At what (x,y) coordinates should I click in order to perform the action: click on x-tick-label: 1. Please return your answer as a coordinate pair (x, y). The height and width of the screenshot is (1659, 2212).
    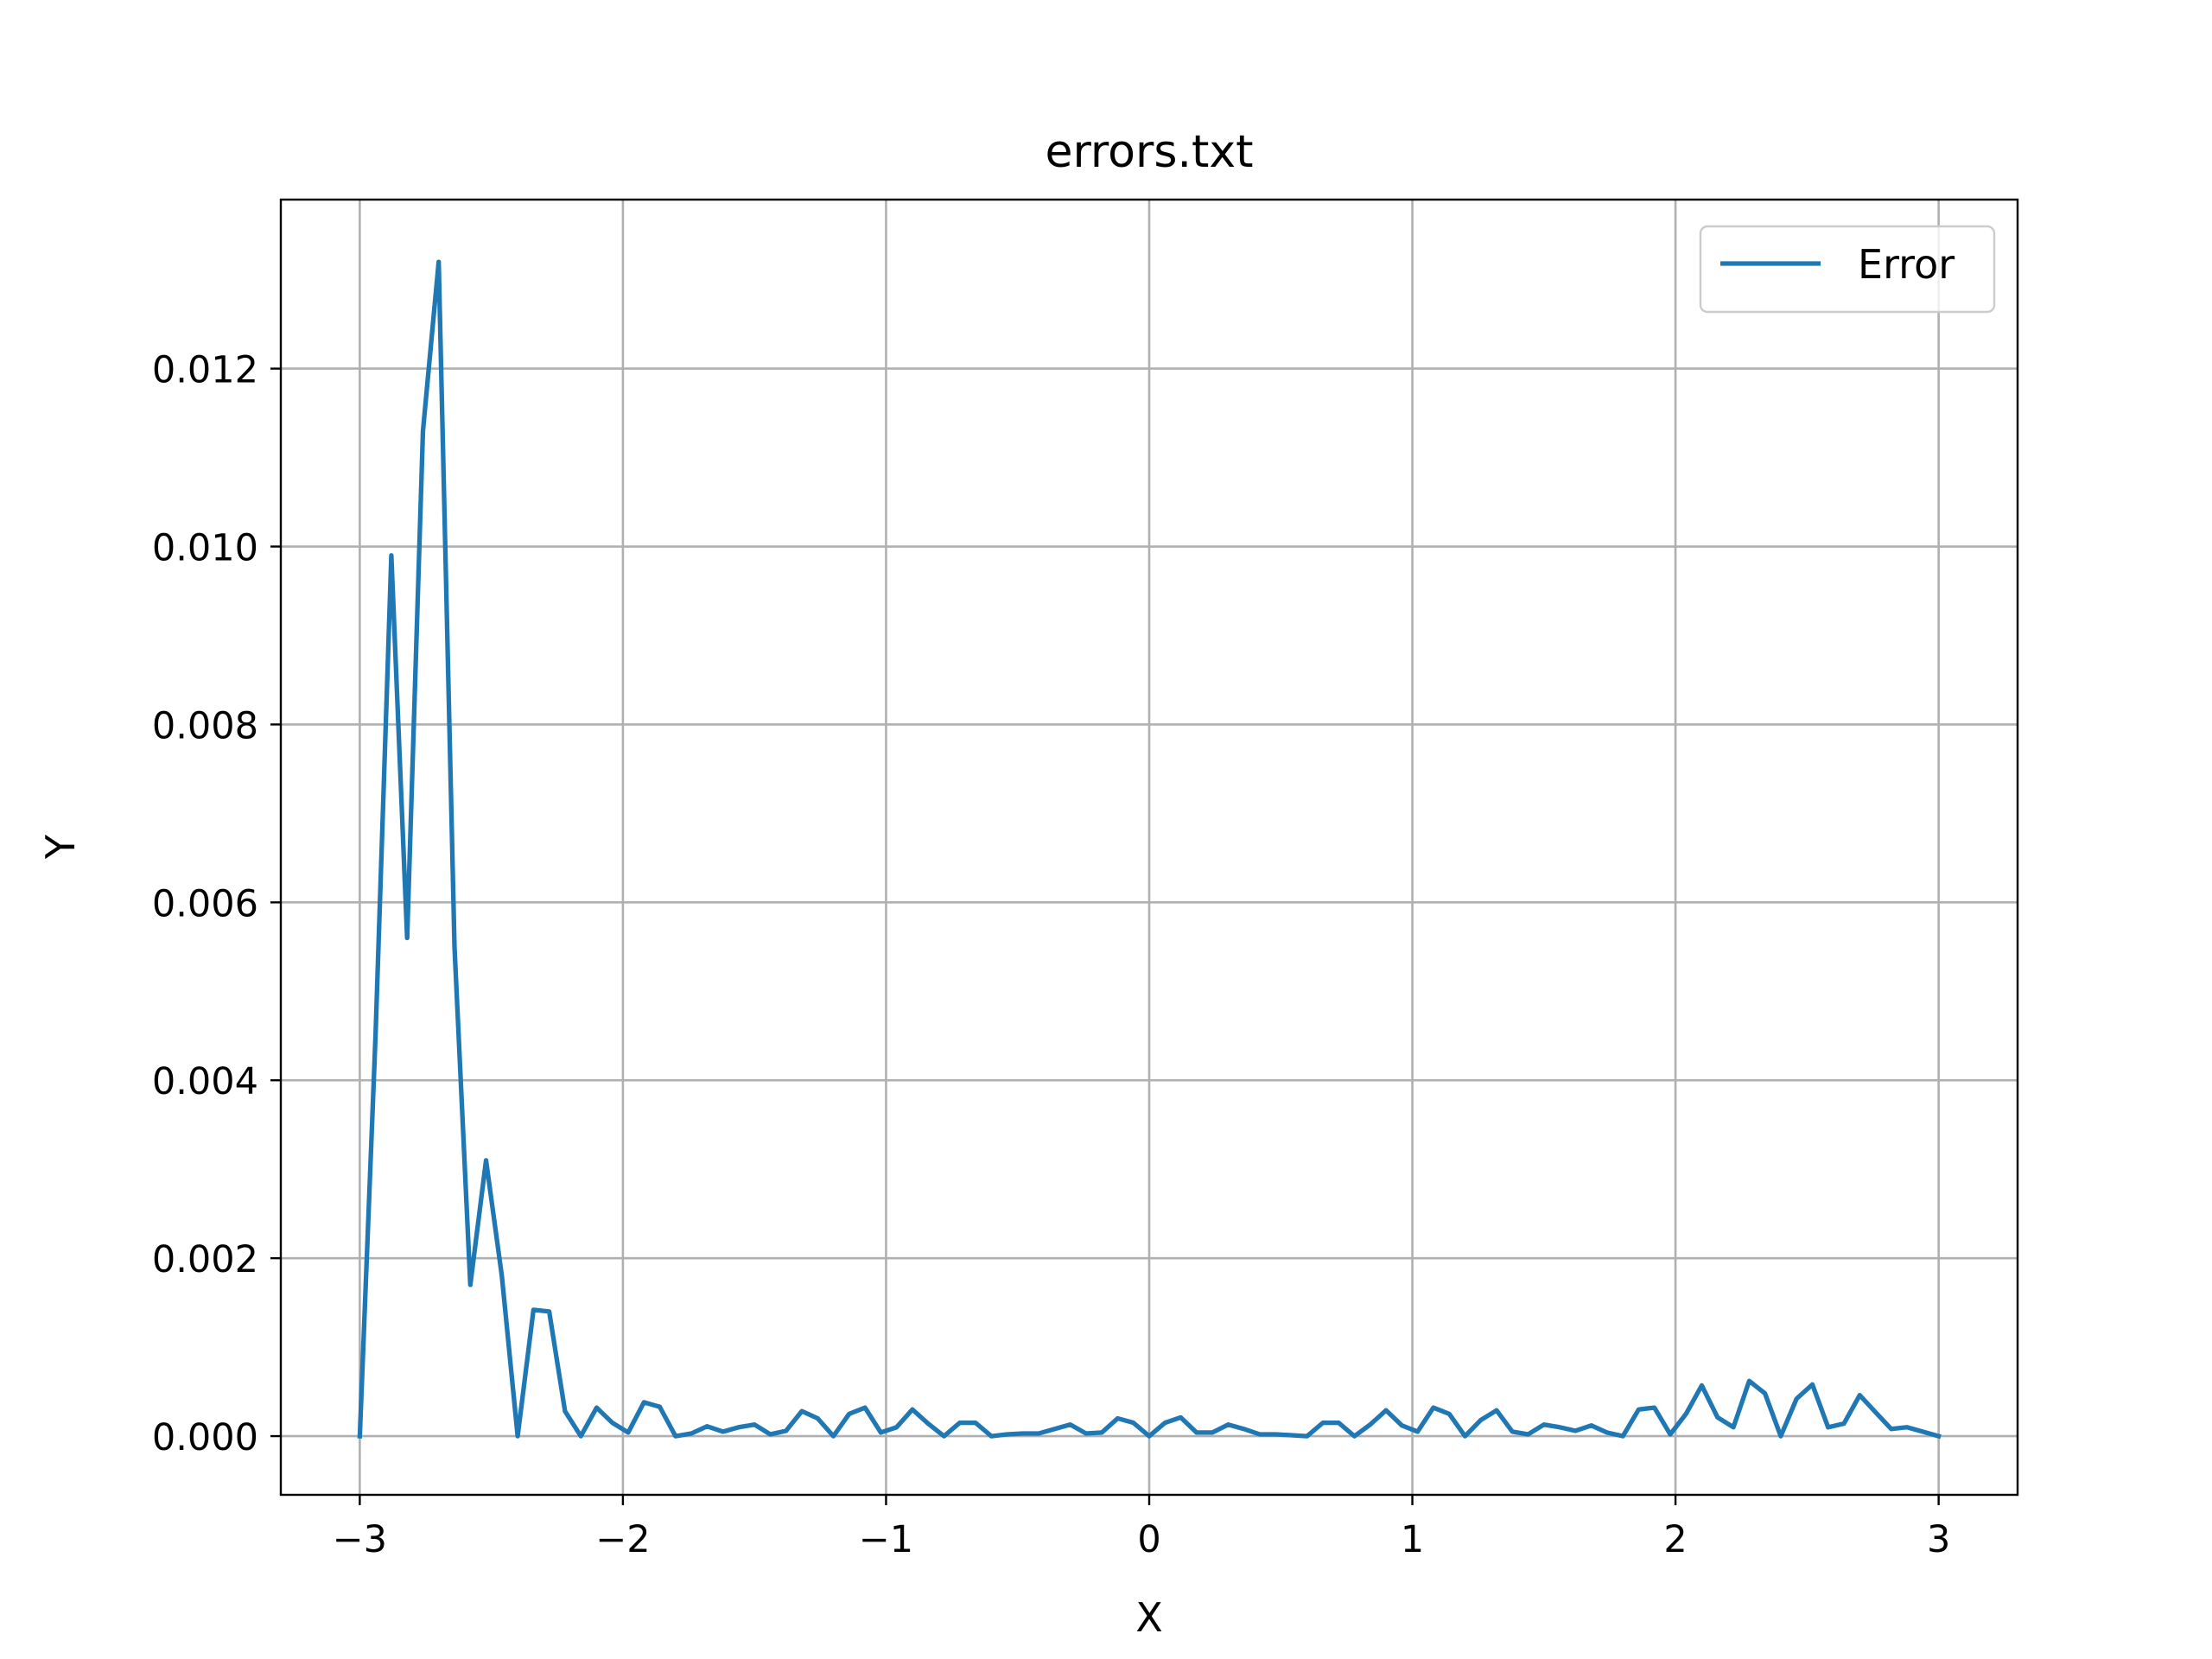
    Looking at the image, I should click on (1412, 1539).